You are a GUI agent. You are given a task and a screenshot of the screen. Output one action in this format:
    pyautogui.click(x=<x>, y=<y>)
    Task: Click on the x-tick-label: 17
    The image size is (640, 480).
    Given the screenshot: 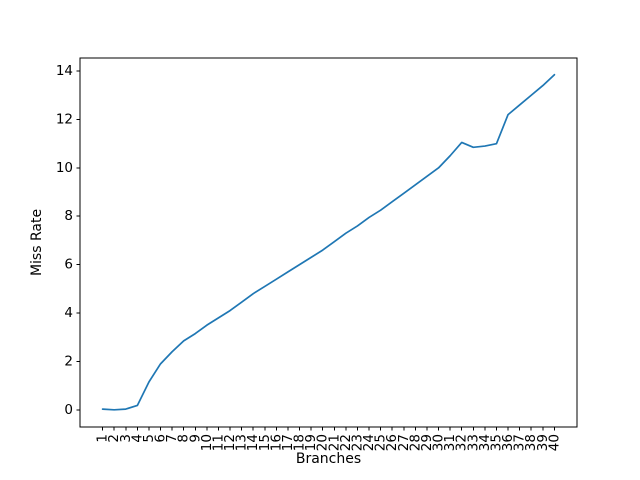 What is the action you would take?
    pyautogui.click(x=288, y=442)
    